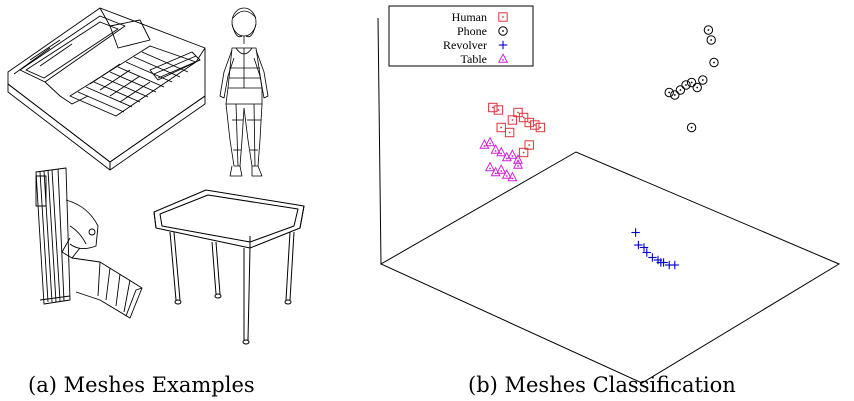 This screenshot has height=401, width=854. I want to click on caption-left: (a) Meshes Examples, so click(141, 385).